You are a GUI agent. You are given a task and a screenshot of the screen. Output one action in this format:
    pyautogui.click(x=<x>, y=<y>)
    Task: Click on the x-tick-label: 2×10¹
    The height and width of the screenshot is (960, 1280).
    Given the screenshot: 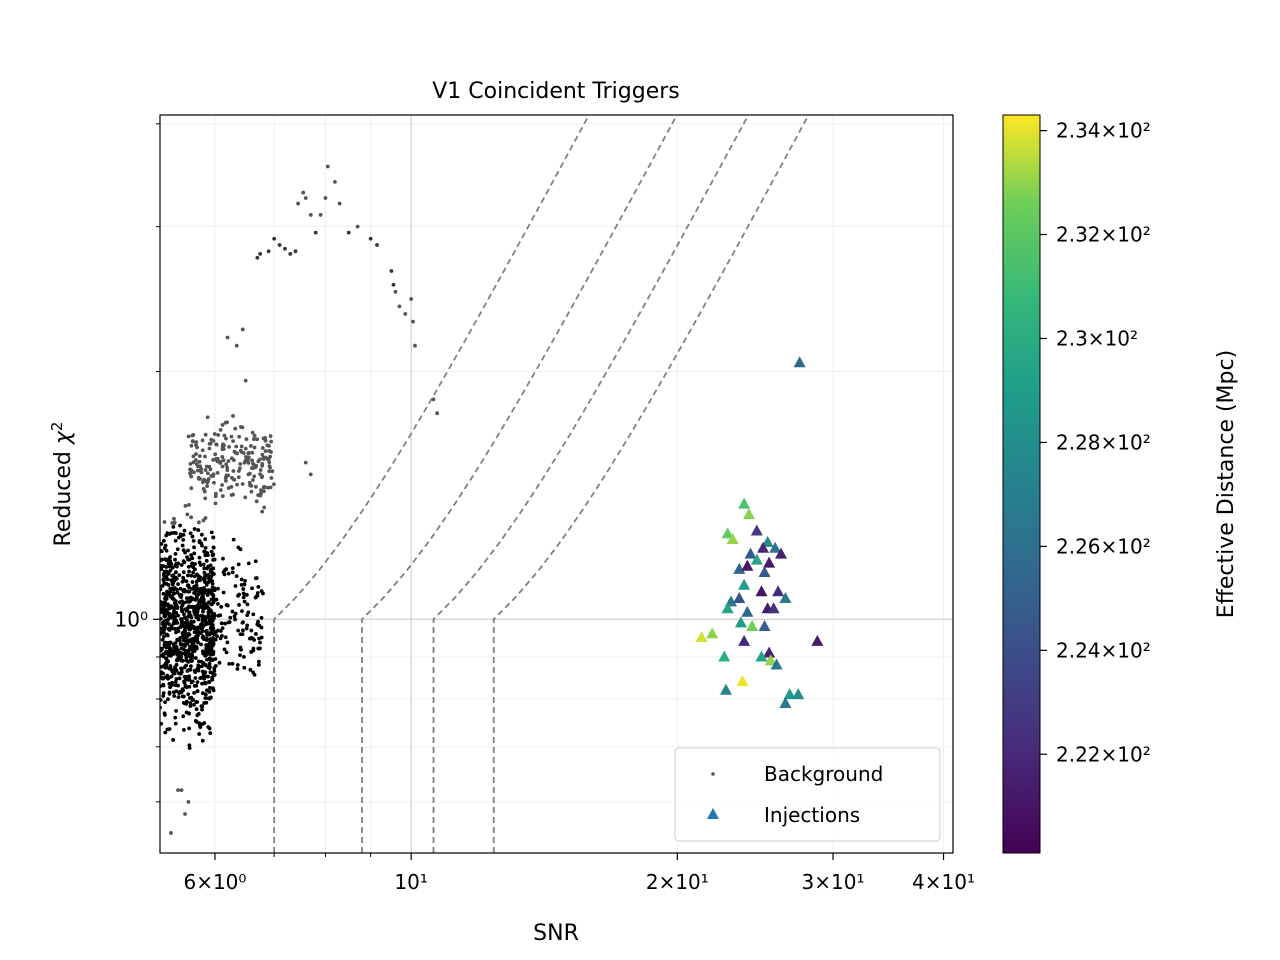 What is the action you would take?
    pyautogui.click(x=677, y=882)
    